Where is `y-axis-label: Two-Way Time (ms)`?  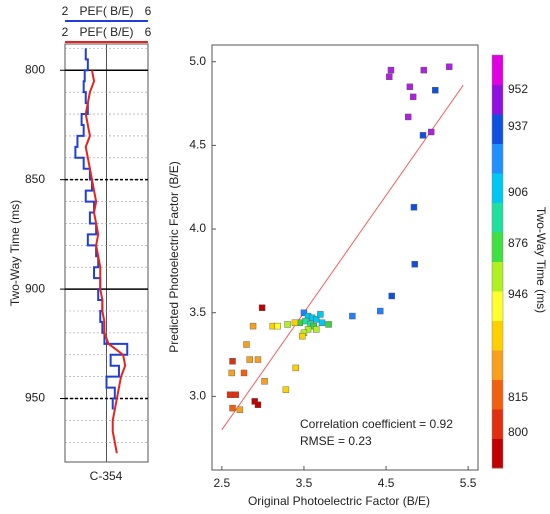
y-axis-label: Two-Way Time (ms) is located at coordinates (15, 253).